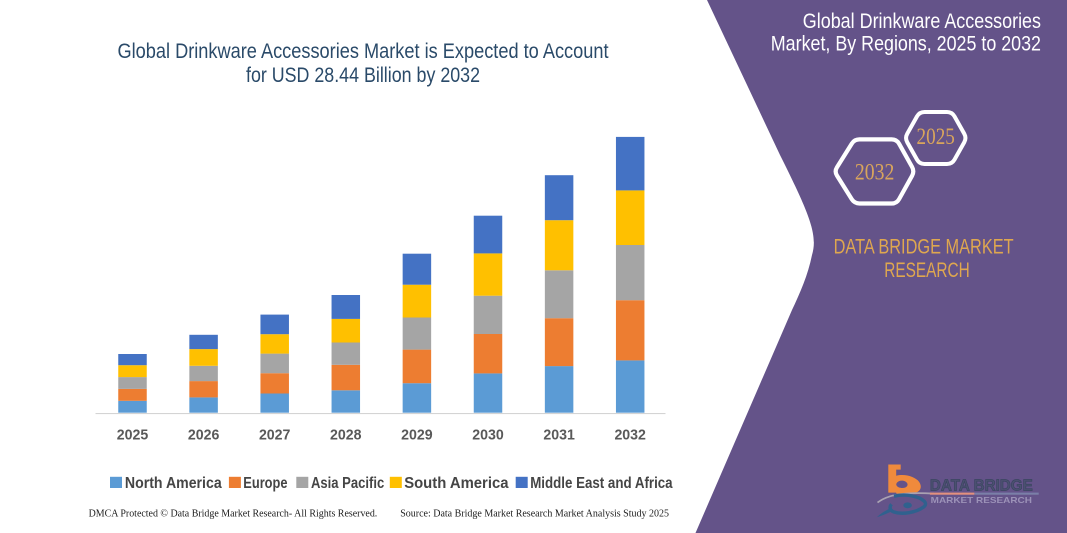  What do you see at coordinates (275, 434) in the screenshot?
I see `svg-text: 2027` at bounding box center [275, 434].